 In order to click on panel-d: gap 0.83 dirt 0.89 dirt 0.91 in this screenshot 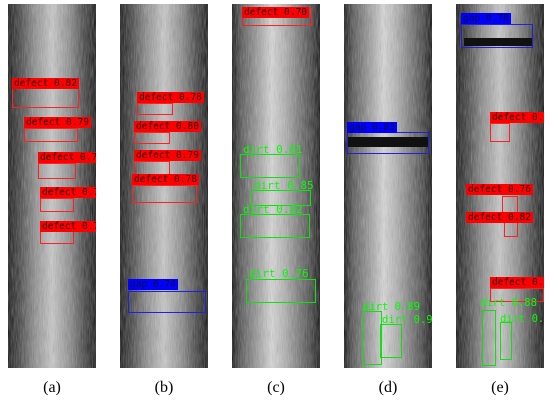, I will do `click(388, 186)`.